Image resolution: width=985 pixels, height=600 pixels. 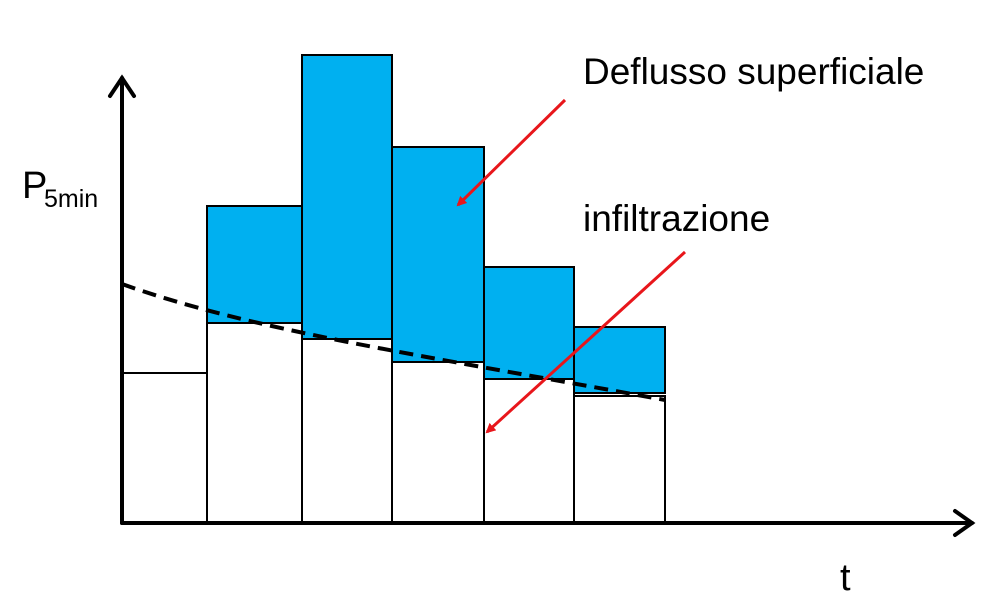 What do you see at coordinates (511, 152) in the screenshot?
I see `runoff-arrow` at bounding box center [511, 152].